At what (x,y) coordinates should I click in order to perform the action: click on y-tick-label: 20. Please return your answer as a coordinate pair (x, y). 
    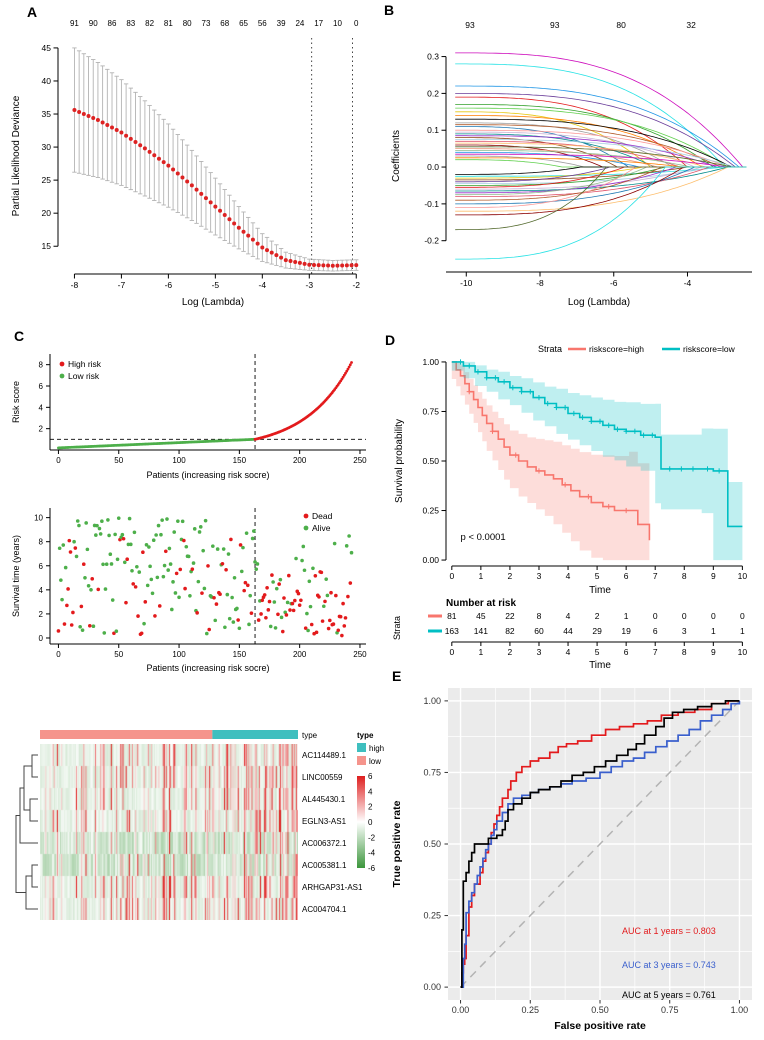
    Looking at the image, I should click on (47, 213).